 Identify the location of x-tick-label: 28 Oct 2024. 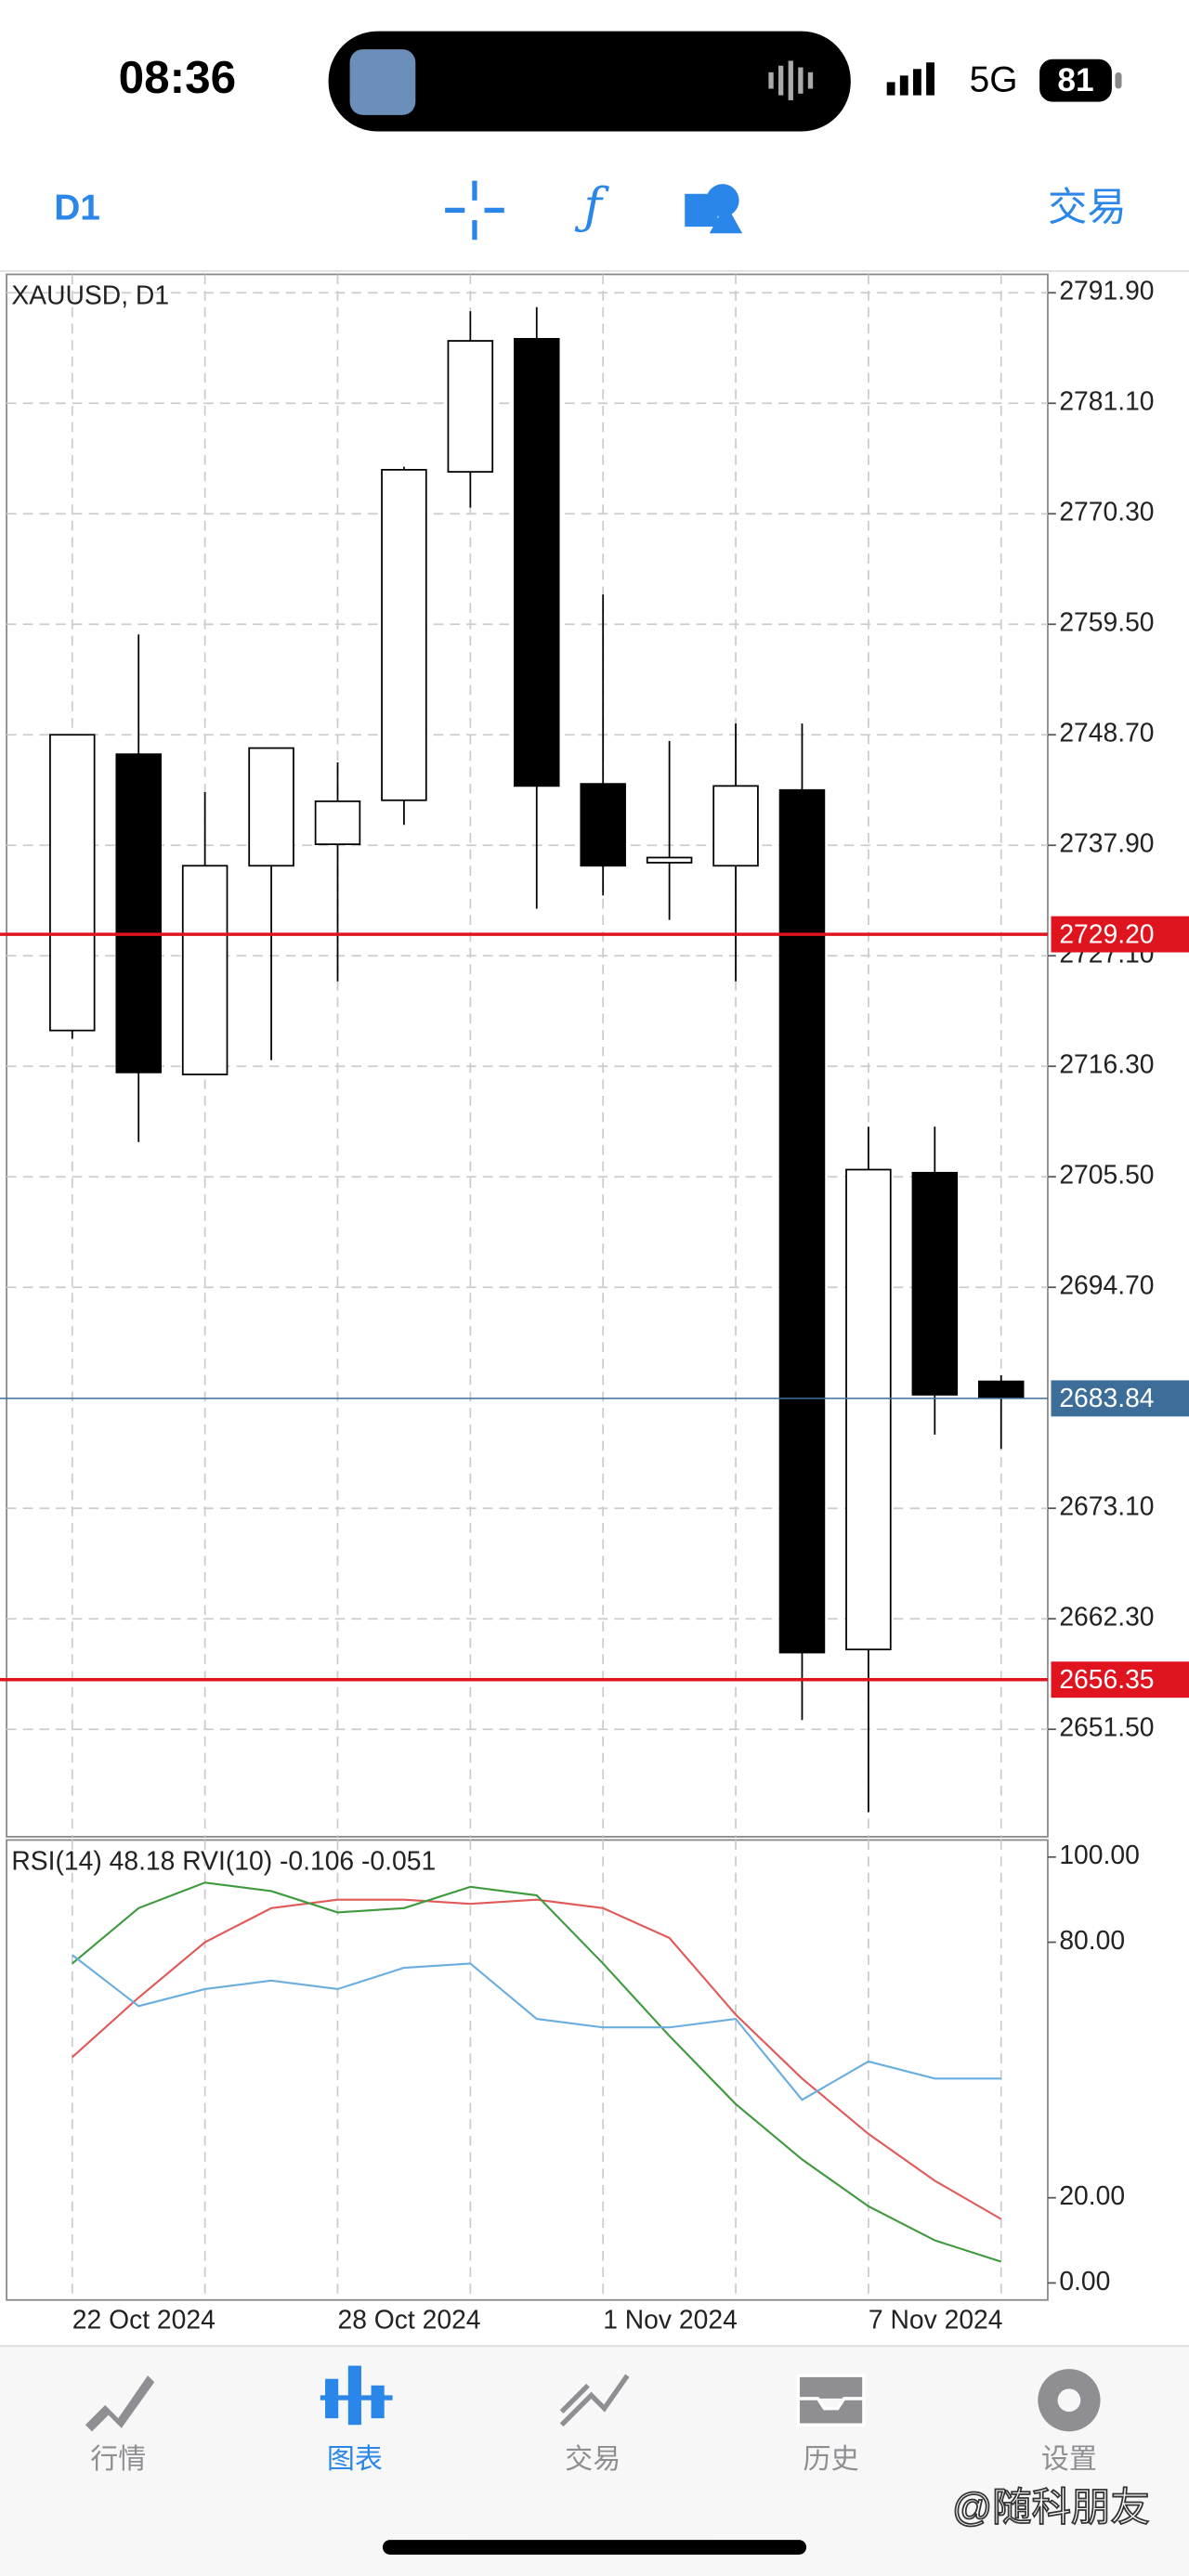
(408, 2319).